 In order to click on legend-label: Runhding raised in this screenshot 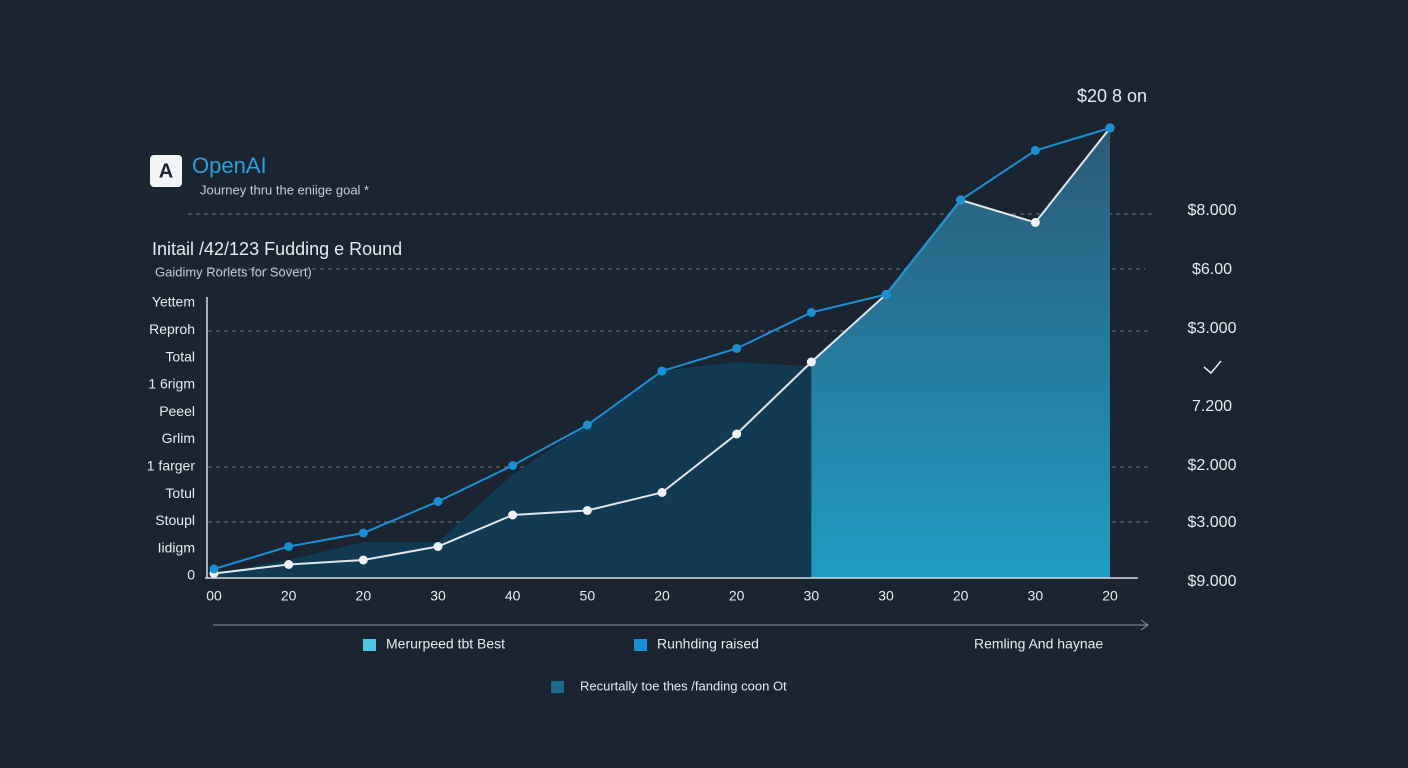, I will do `click(708, 644)`.